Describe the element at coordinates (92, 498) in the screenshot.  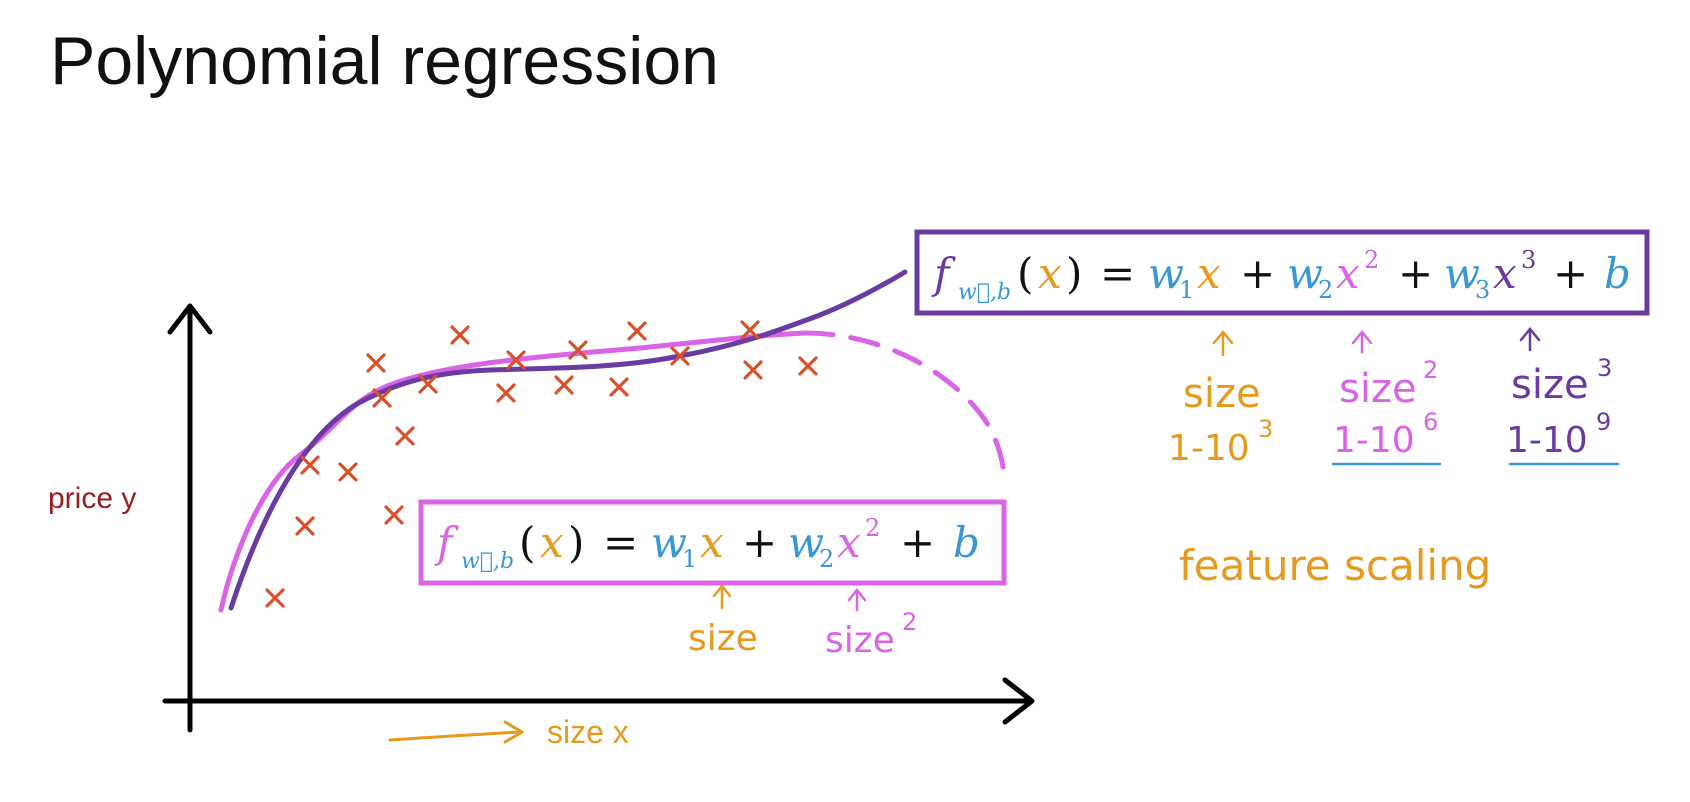
I see `y-axis-label: price y` at that location.